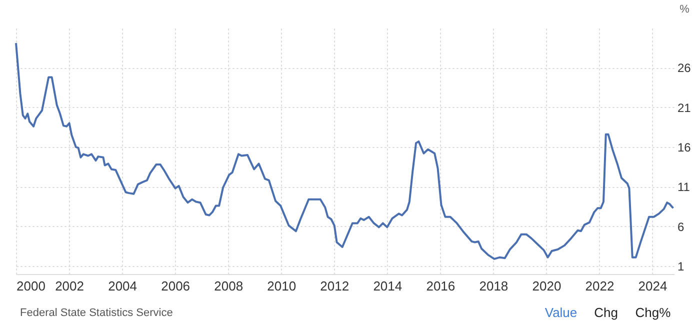  What do you see at coordinates (175, 286) in the screenshot?
I see `x-tick-label: 2006` at bounding box center [175, 286].